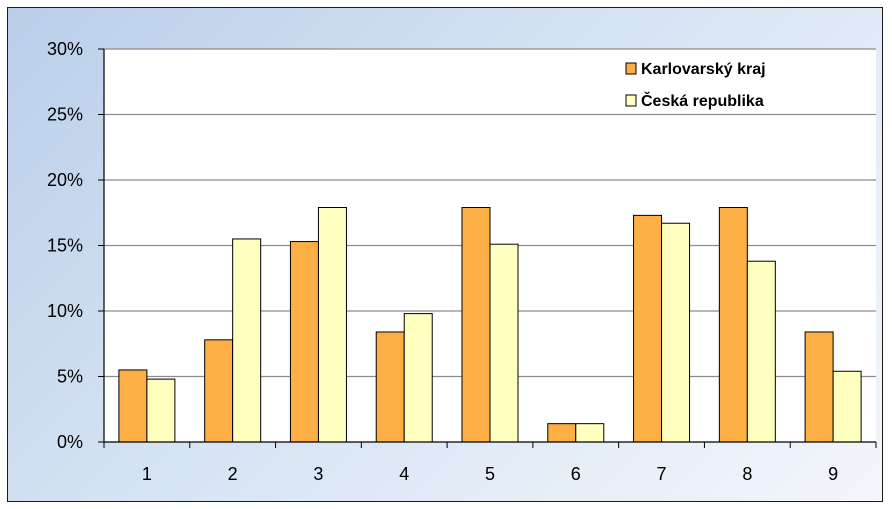 This screenshot has height=509, width=892. What do you see at coordinates (631, 68) in the screenshot?
I see `legend-swatch-karlovarsky-kraj` at bounding box center [631, 68].